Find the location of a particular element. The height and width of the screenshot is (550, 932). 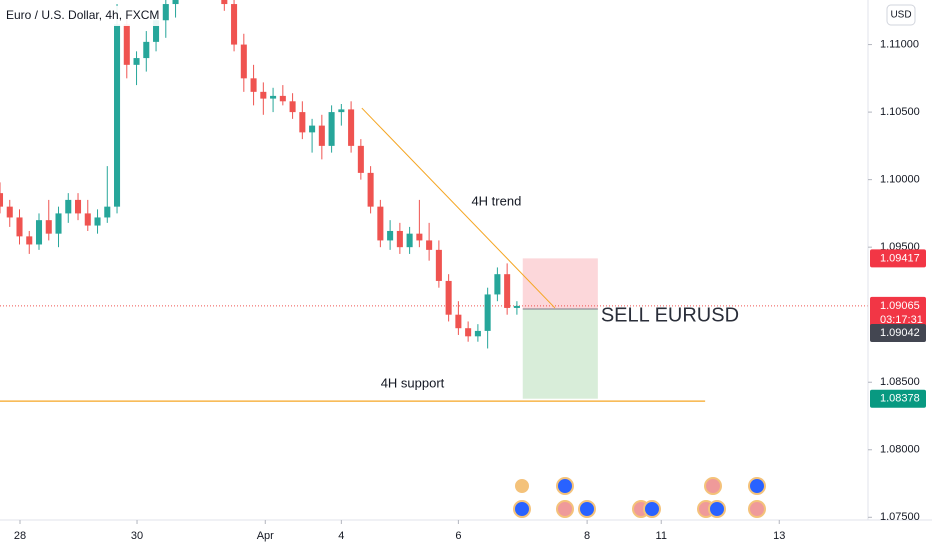

y-tick-label: 1.08500 is located at coordinates (900, 382).